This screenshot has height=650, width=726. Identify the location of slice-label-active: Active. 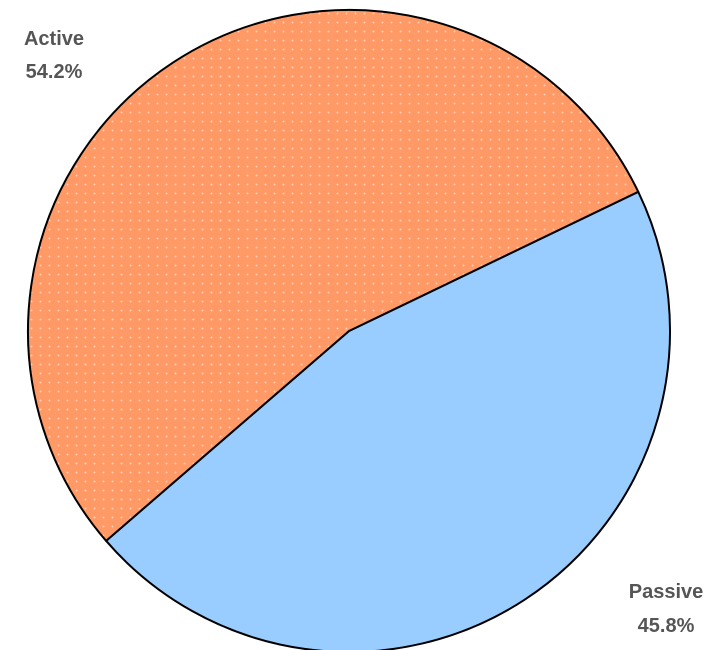
(54, 39).